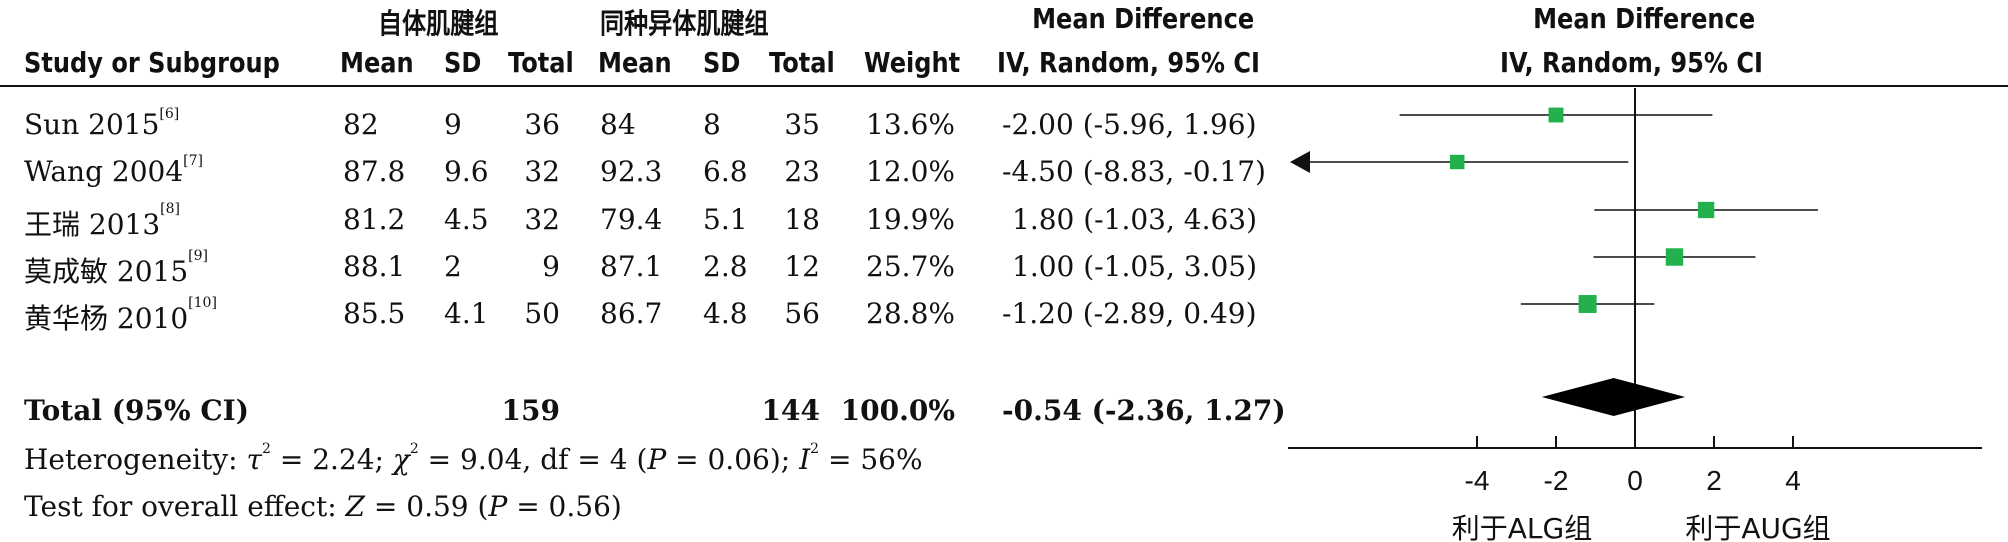  I want to click on total-ci: -0.54 (-2.36, 1.27), so click(1144, 410).